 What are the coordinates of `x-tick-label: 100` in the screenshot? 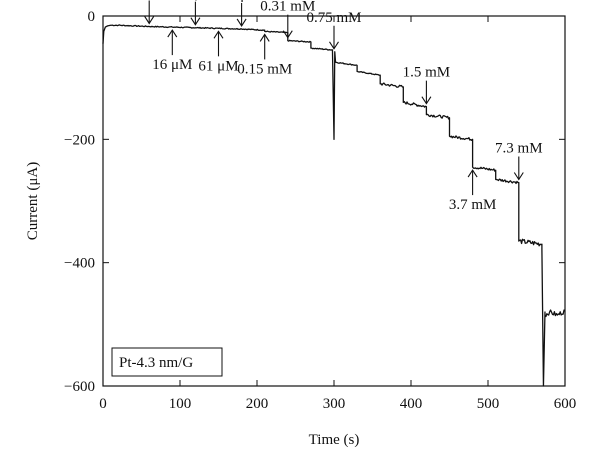 It's located at (180, 404).